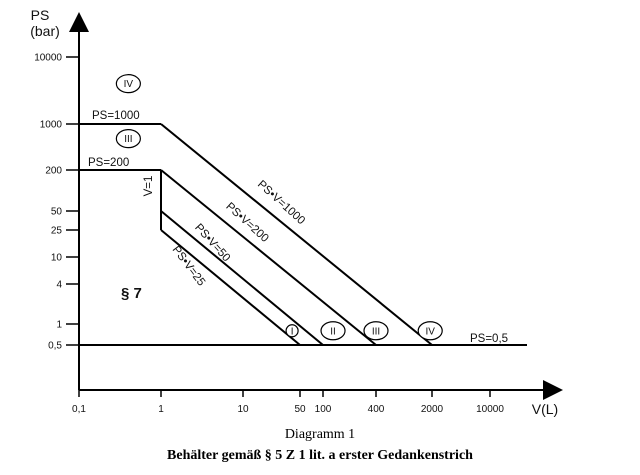  I want to click on y-tick-label: 10, so click(57, 258).